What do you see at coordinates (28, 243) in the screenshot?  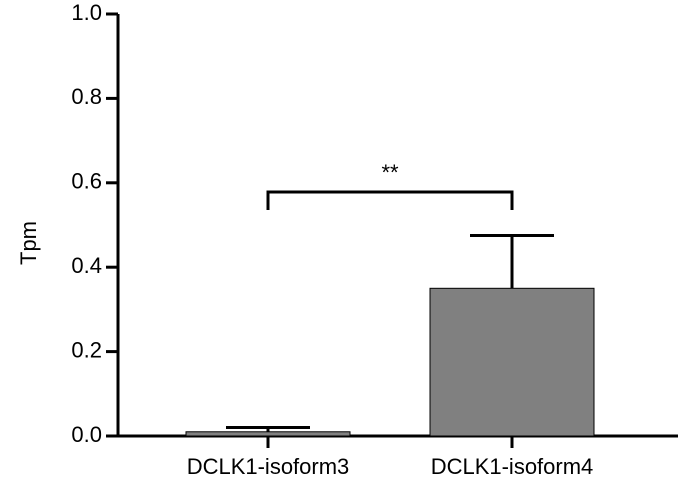 I see `y-axis-title: Tpm` at bounding box center [28, 243].